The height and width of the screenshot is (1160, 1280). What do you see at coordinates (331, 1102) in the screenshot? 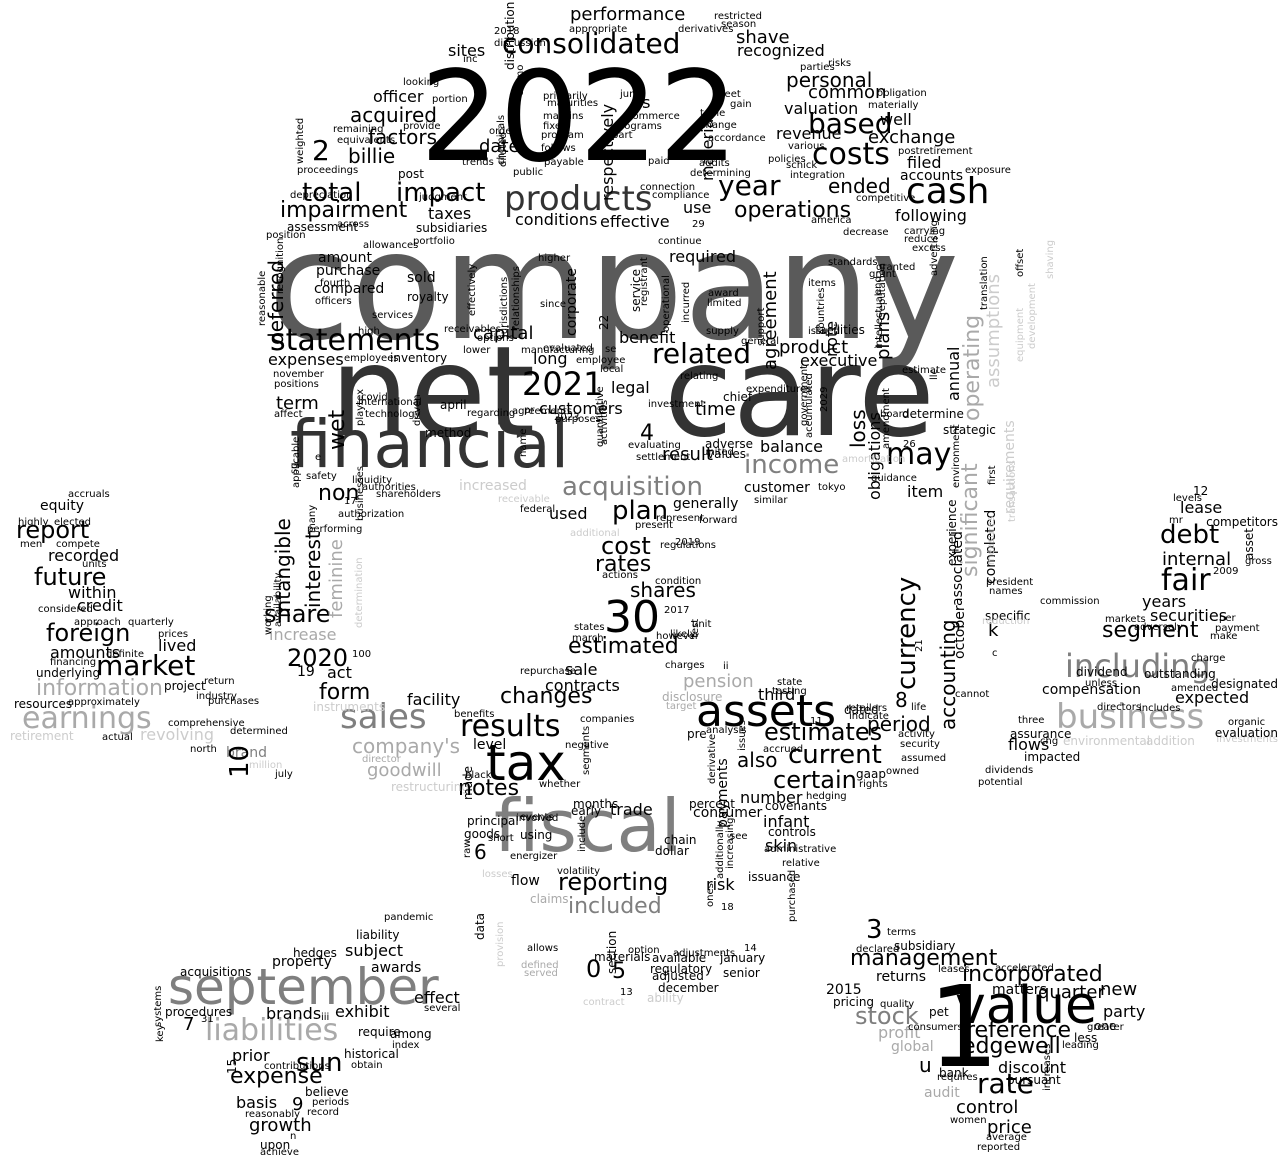
I see `cloud-word: periods` at bounding box center [331, 1102].